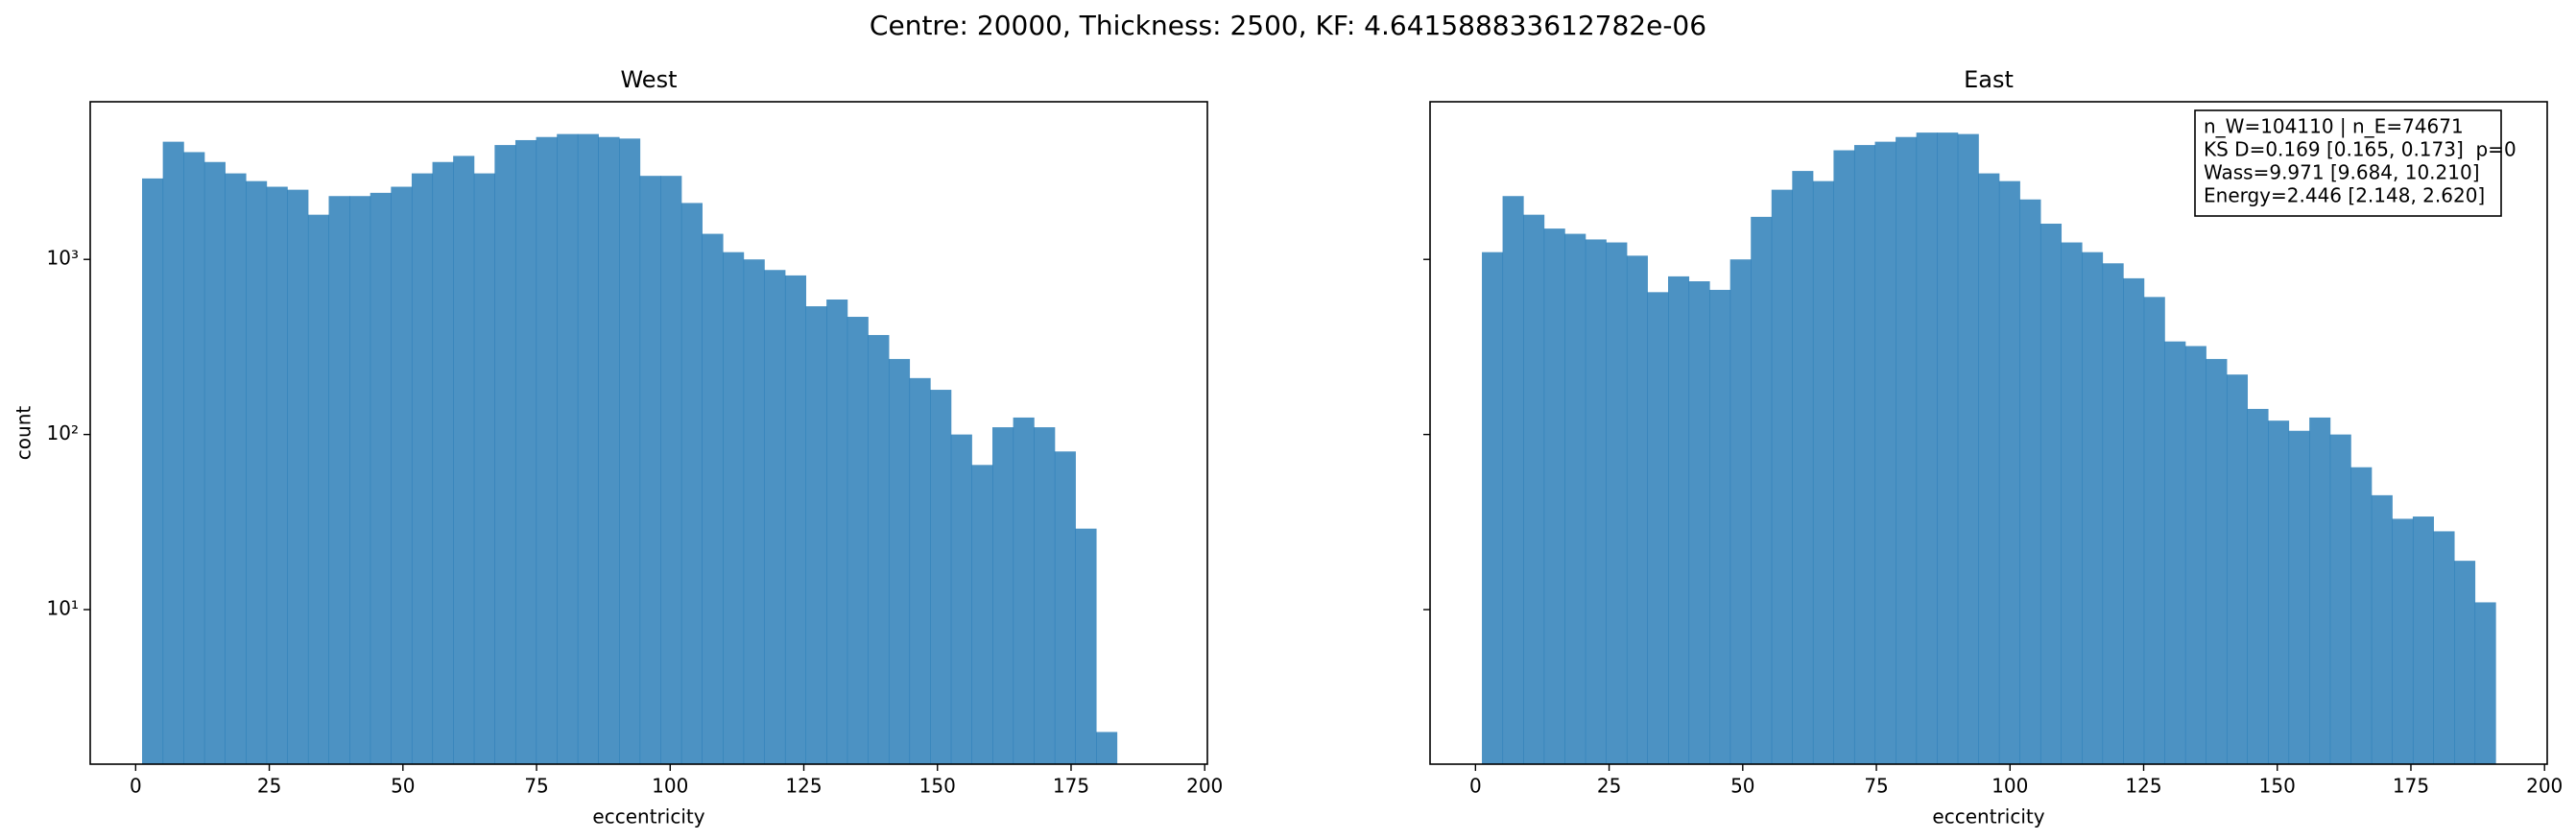  What do you see at coordinates (648, 79) in the screenshot?
I see `axes-title: West` at bounding box center [648, 79].